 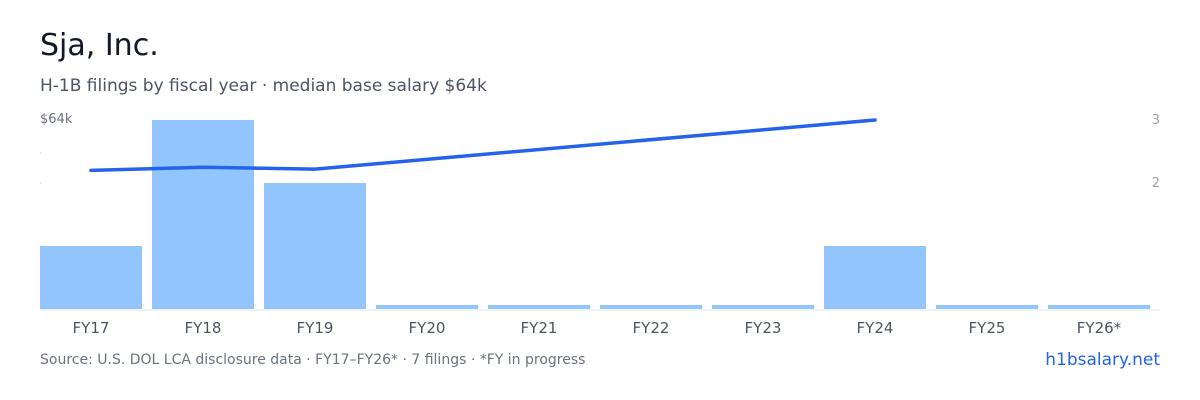 I want to click on bar-fy24, so click(x=875, y=277).